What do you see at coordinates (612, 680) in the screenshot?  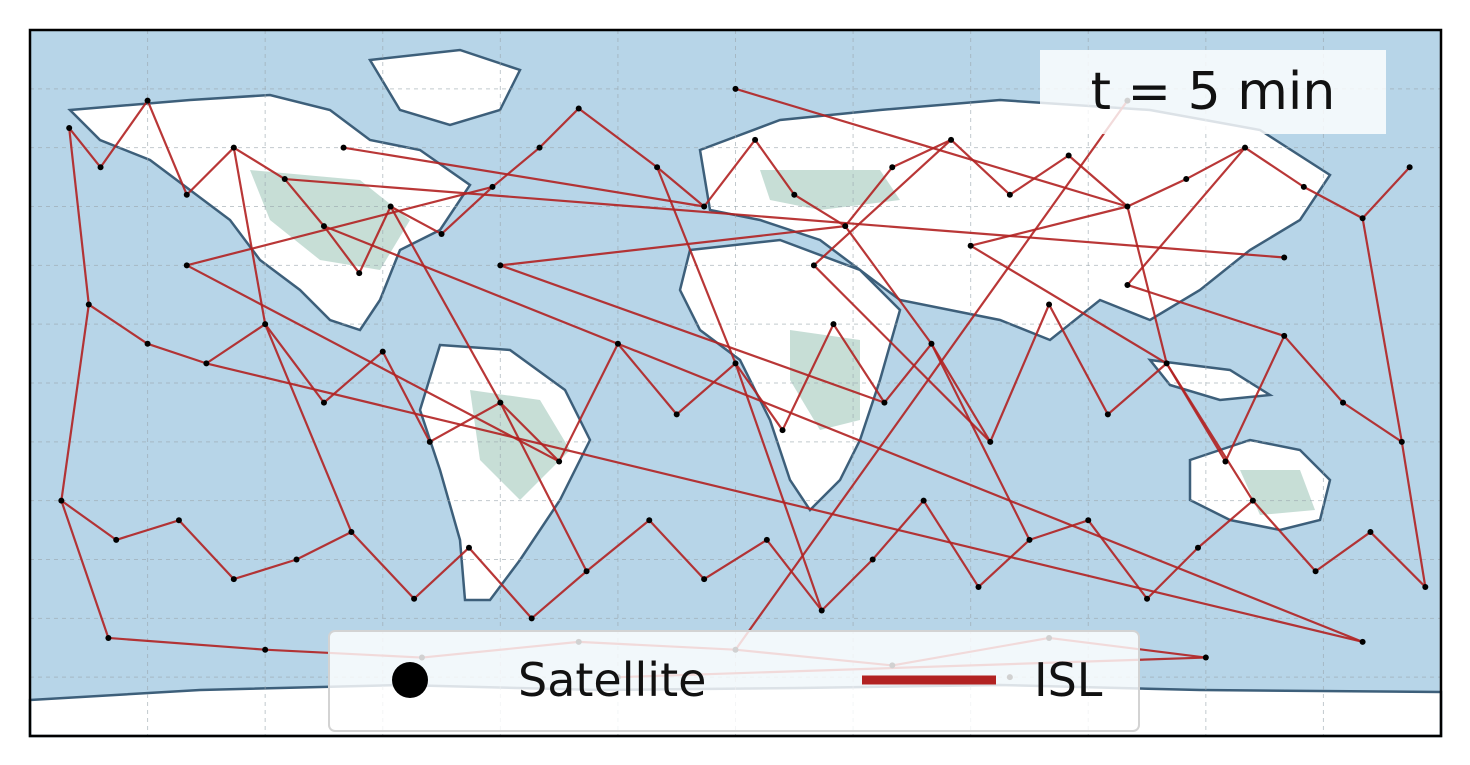 I see `legend-satellite-label: Satellite` at bounding box center [612, 680].